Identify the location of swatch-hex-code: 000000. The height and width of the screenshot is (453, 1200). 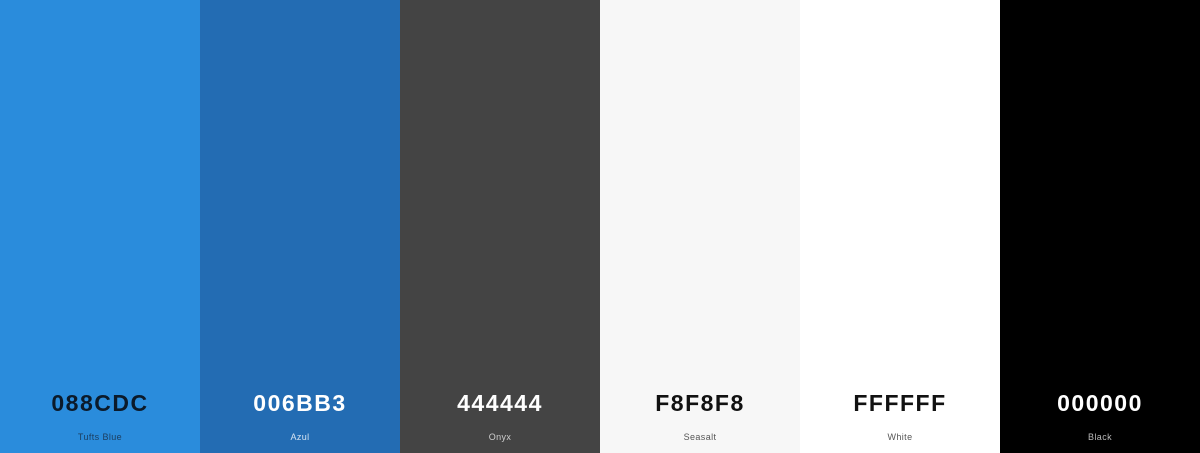
(1100, 403).